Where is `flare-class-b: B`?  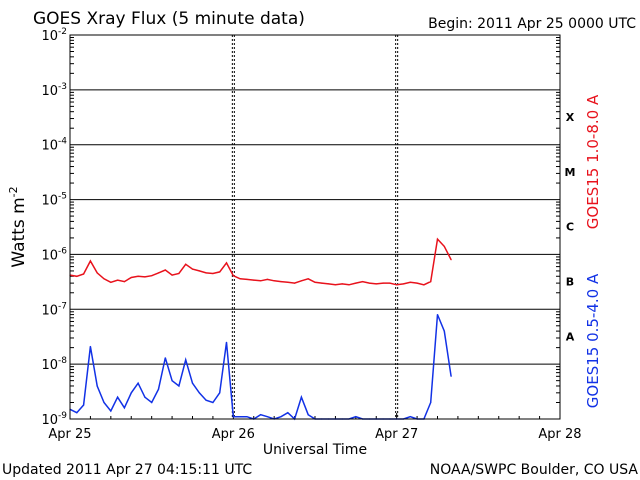
flare-class-b: B is located at coordinates (570, 282).